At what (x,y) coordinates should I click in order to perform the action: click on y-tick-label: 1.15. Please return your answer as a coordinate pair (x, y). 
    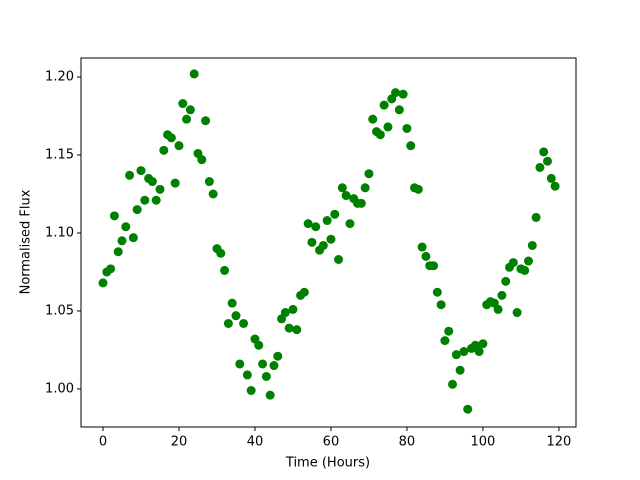
    Looking at the image, I should click on (59, 155).